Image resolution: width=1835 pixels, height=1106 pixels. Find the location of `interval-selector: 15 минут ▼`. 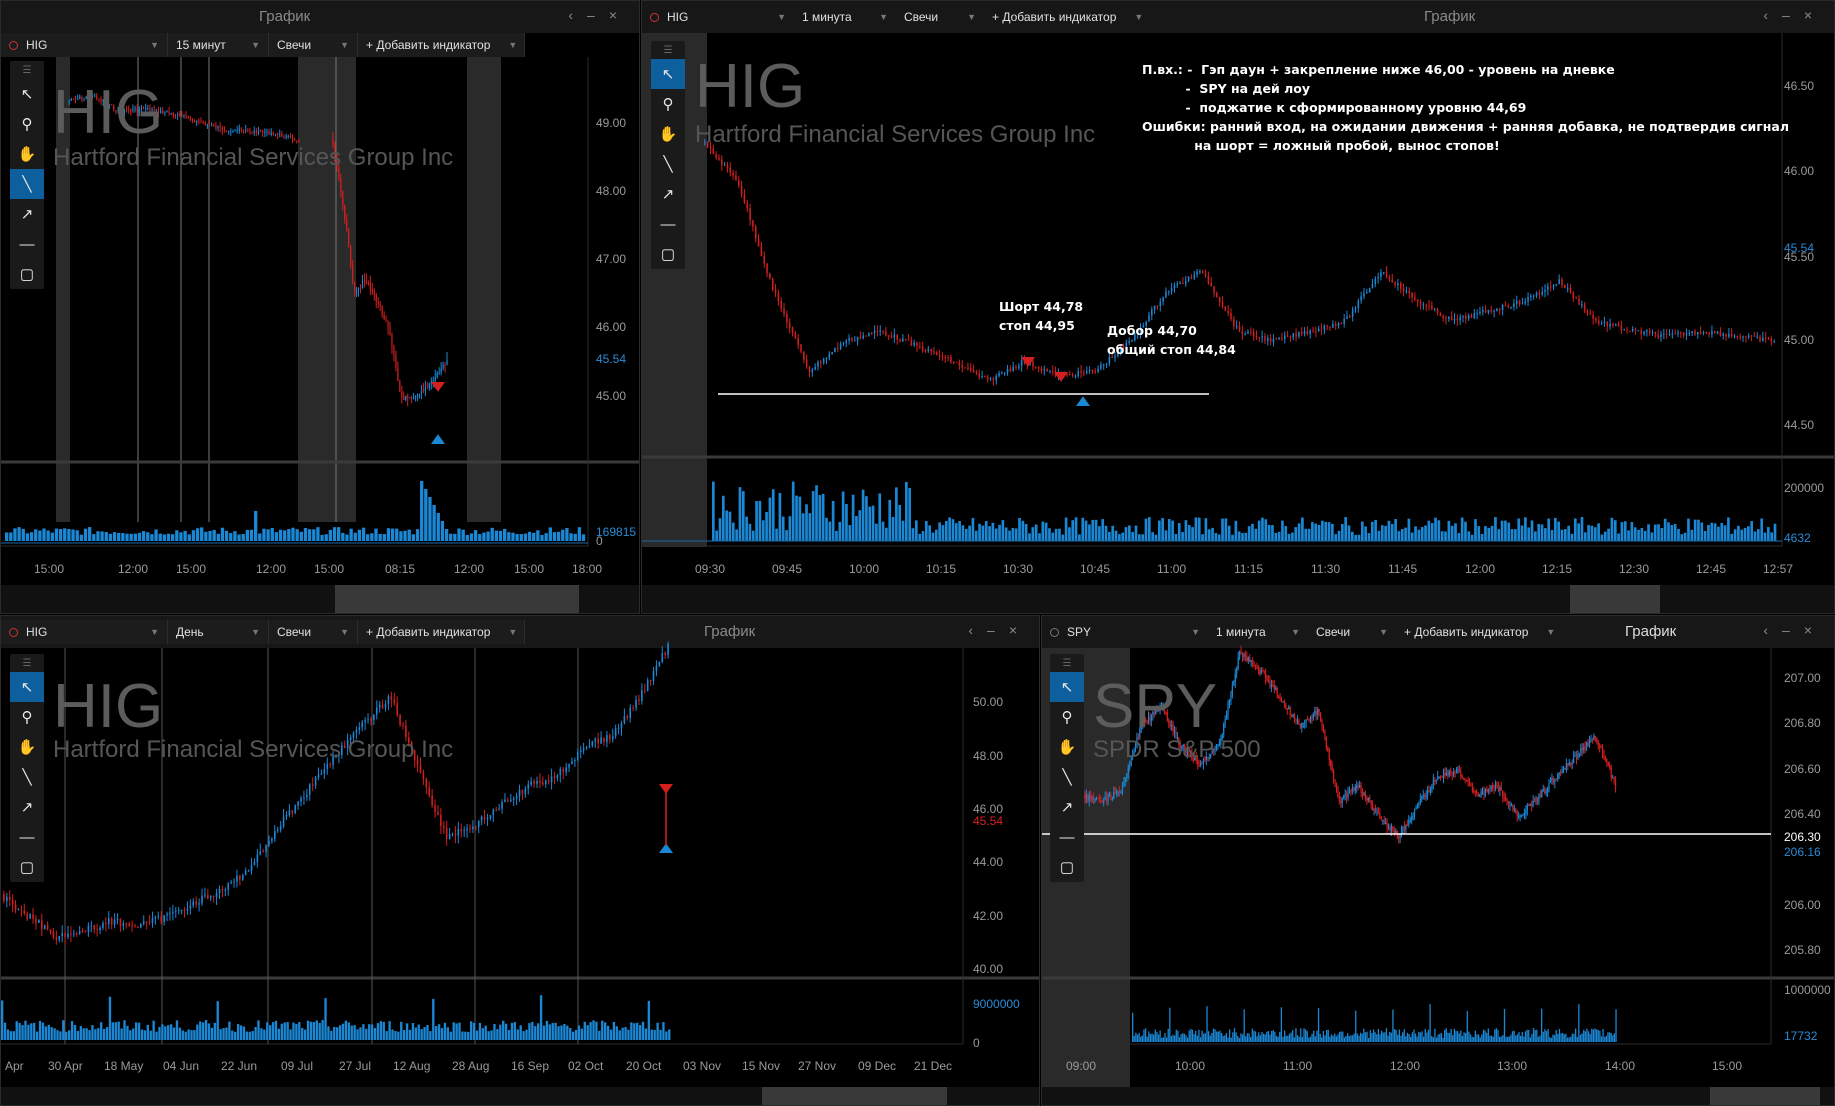

interval-selector: 15 минут ▼ is located at coordinates (218, 45).